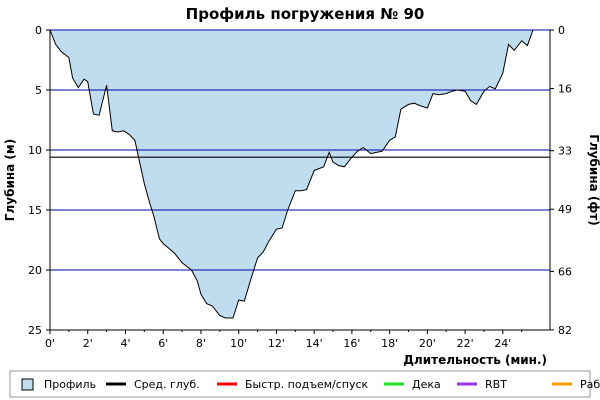  I want to click on y-tick-label-left: 0, so click(38, 30).